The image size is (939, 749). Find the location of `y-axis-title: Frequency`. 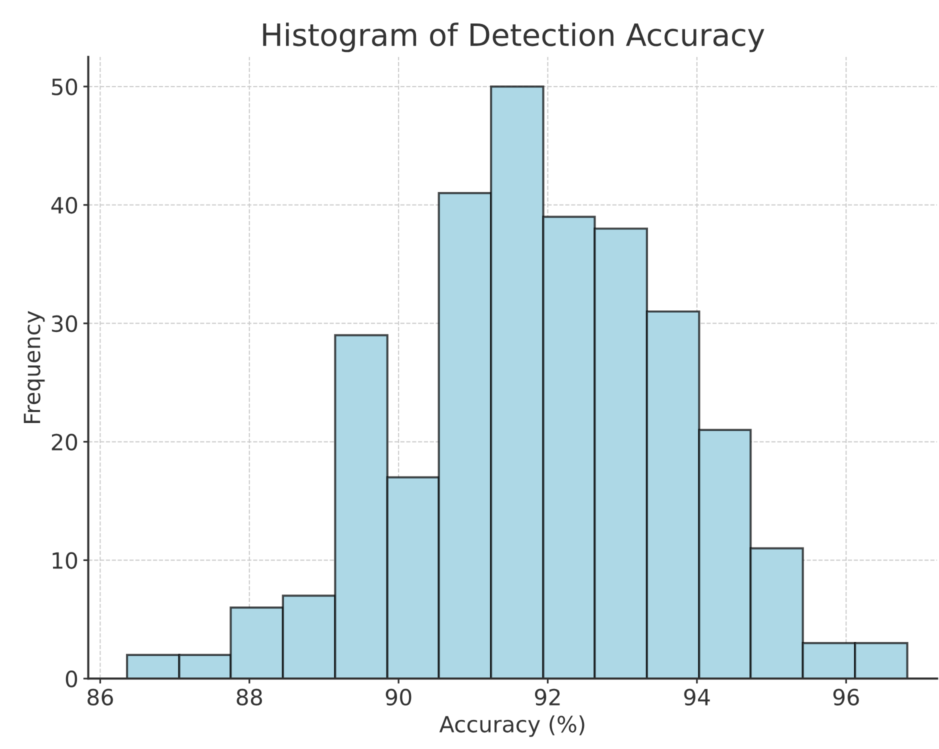

y-axis-title: Frequency is located at coordinates (34, 367).